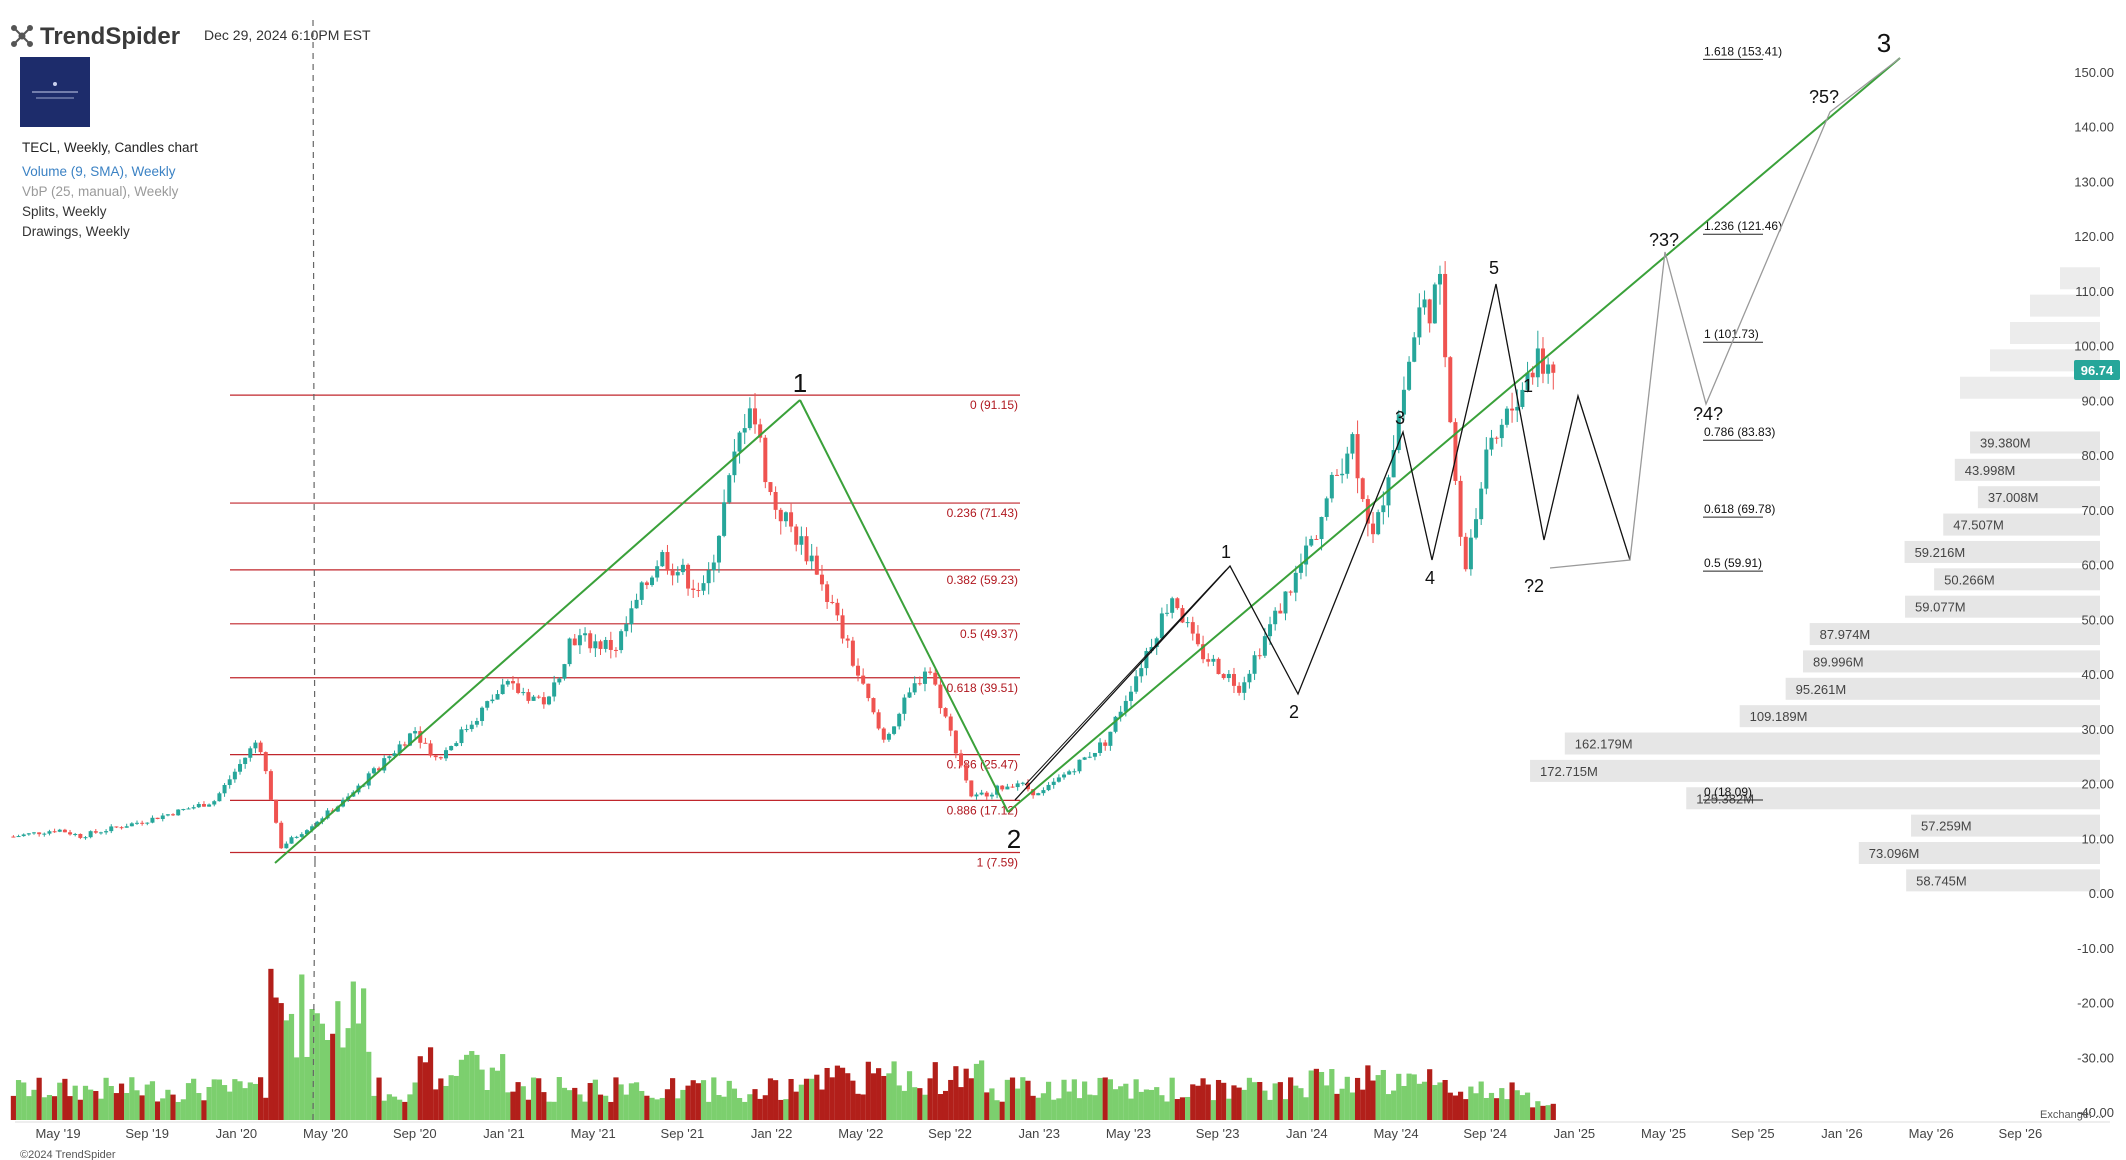 The image size is (2126, 1160). I want to click on y-tick-label: -30.00, so click(2095, 1057).